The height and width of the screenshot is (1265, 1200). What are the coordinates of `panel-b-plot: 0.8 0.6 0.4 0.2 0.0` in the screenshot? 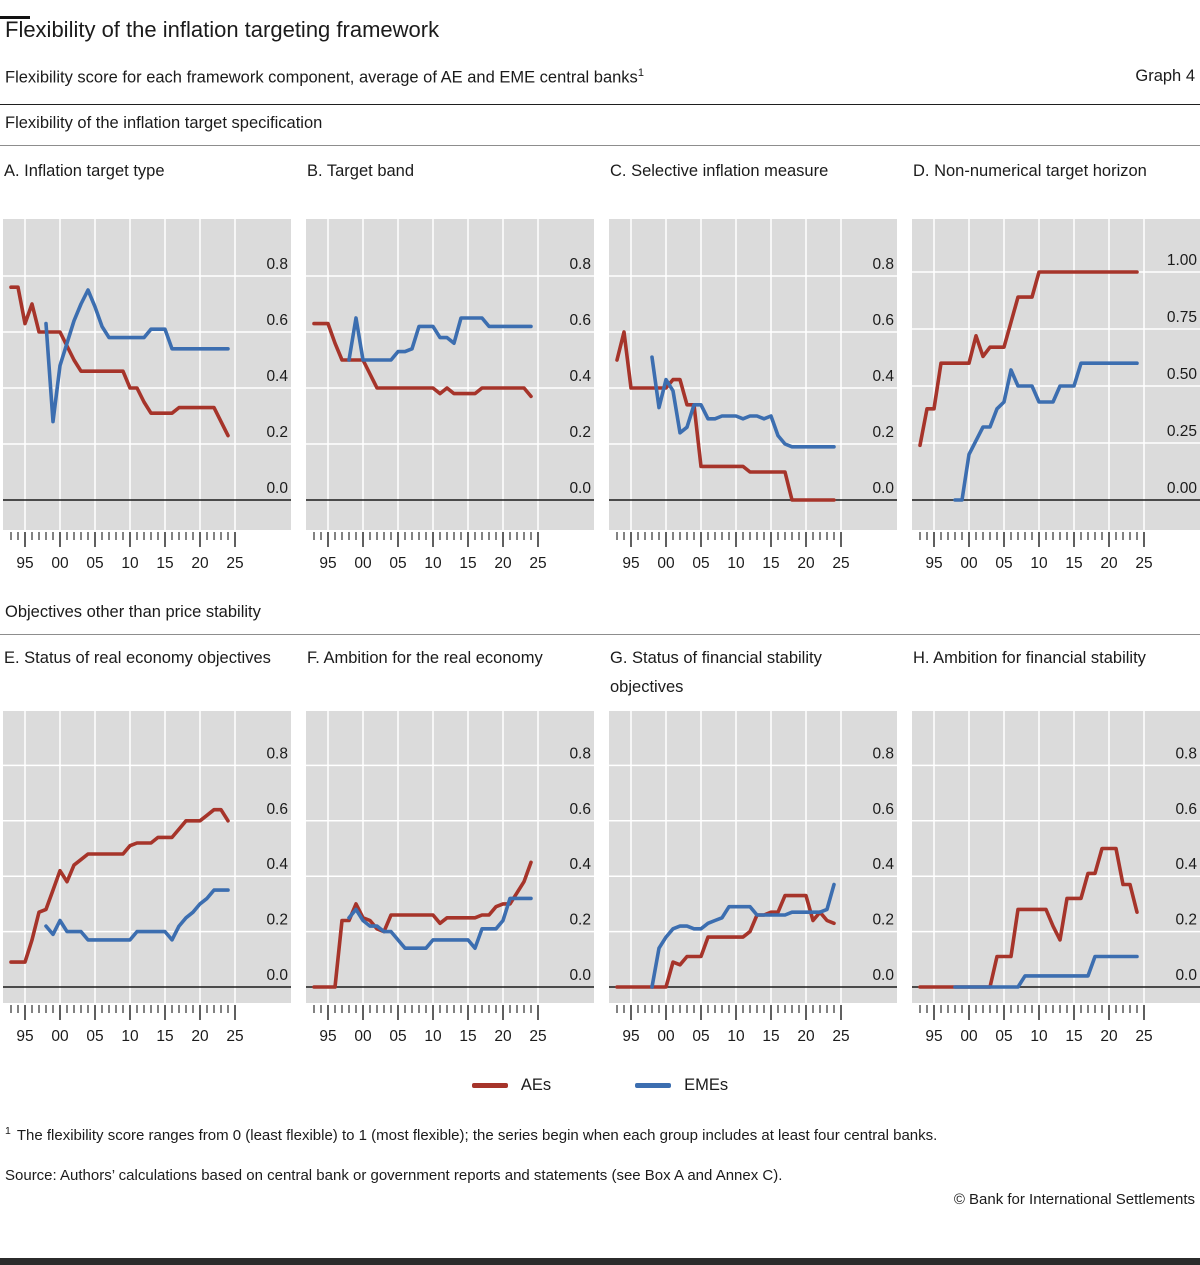 It's located at (450, 374).